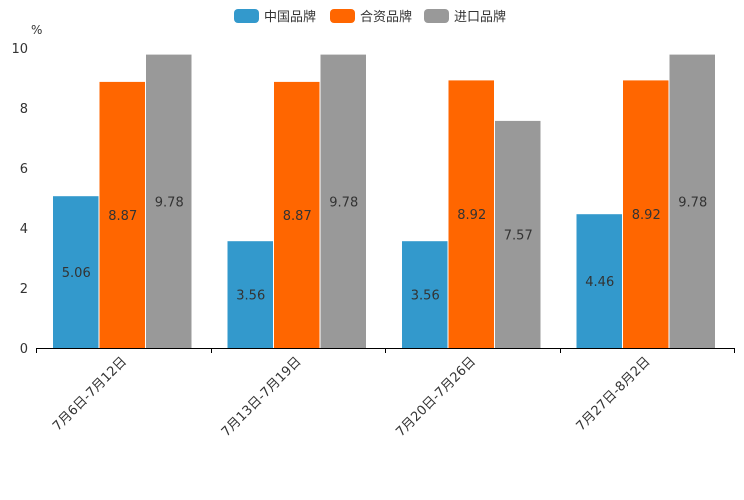 The image size is (744, 500). What do you see at coordinates (24, 289) in the screenshot?
I see `y-tick-label: 2` at bounding box center [24, 289].